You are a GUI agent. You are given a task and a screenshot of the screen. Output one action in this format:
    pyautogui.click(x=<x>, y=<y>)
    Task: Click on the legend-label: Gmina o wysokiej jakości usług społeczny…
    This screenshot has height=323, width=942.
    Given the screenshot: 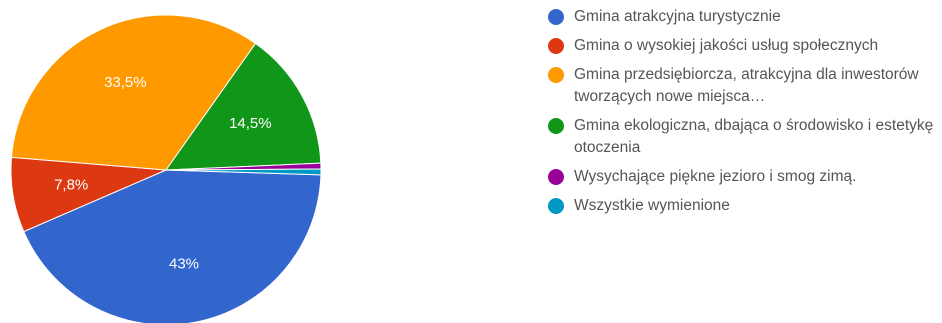 What is the action you would take?
    pyautogui.click(x=726, y=45)
    